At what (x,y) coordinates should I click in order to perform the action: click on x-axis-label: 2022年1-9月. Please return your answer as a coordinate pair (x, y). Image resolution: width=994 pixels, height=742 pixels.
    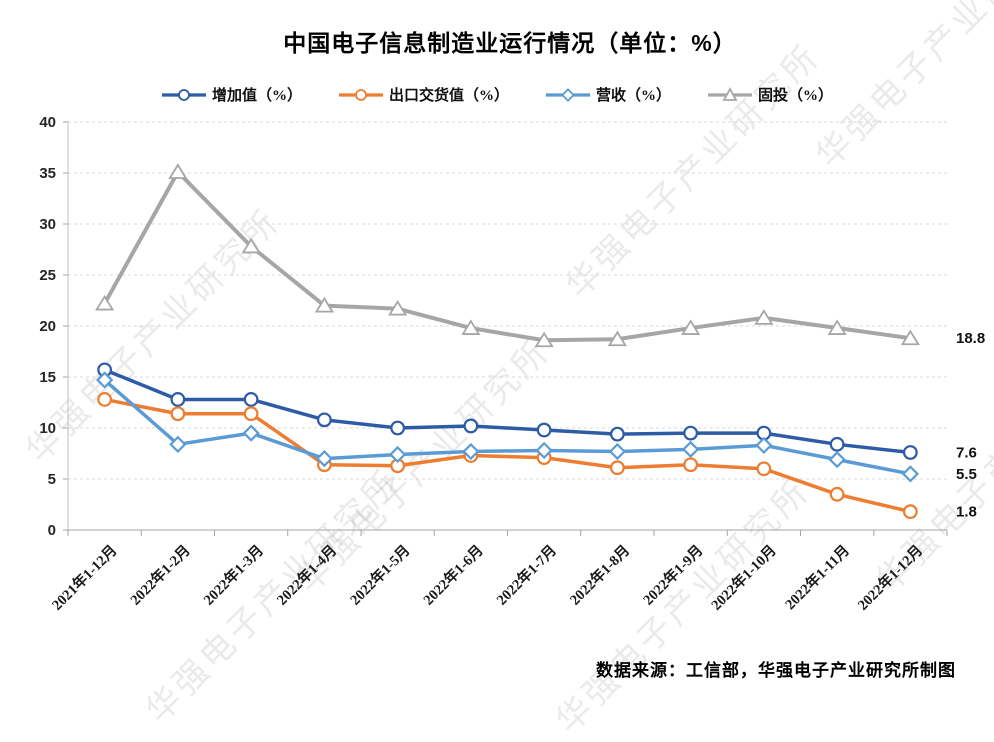
    Looking at the image, I should click on (672, 574).